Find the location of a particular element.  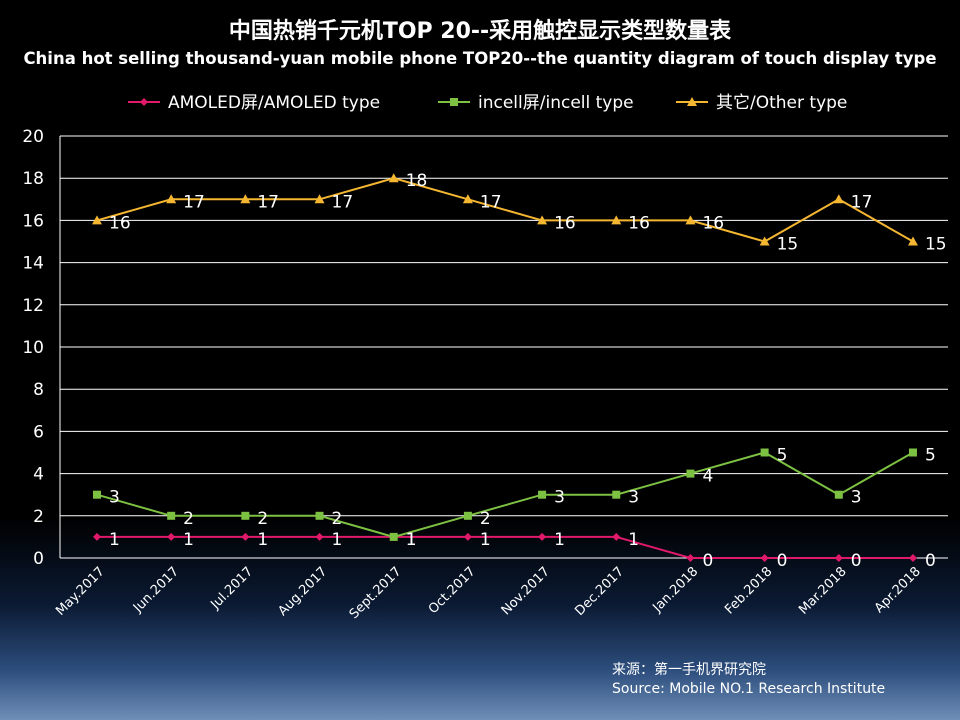

source-line-cn: 来源：第一手机界研究院 is located at coordinates (689, 669).